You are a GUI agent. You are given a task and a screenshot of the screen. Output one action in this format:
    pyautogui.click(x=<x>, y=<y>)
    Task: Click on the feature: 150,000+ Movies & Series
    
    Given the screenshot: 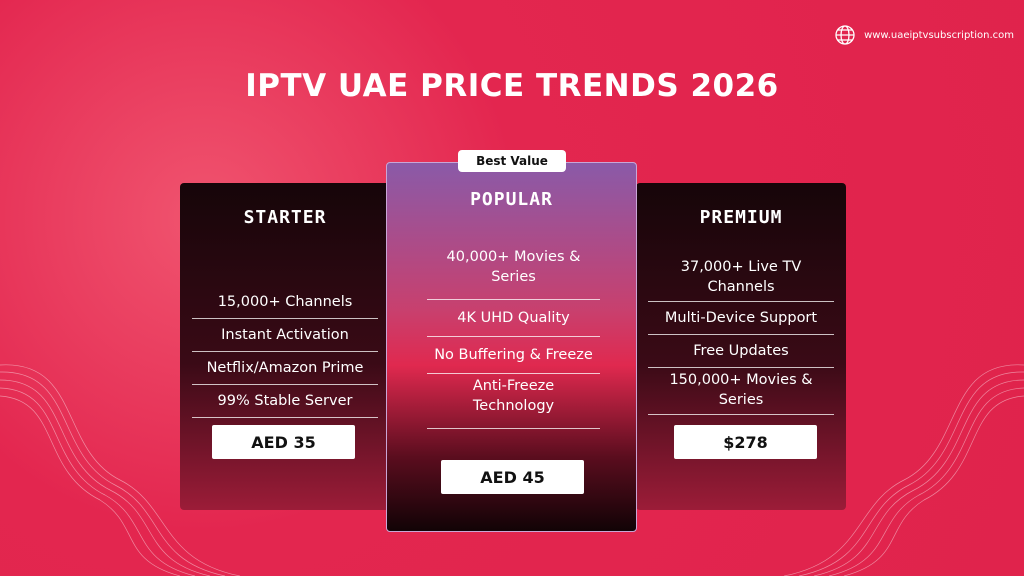 What is the action you would take?
    pyautogui.click(x=741, y=391)
    